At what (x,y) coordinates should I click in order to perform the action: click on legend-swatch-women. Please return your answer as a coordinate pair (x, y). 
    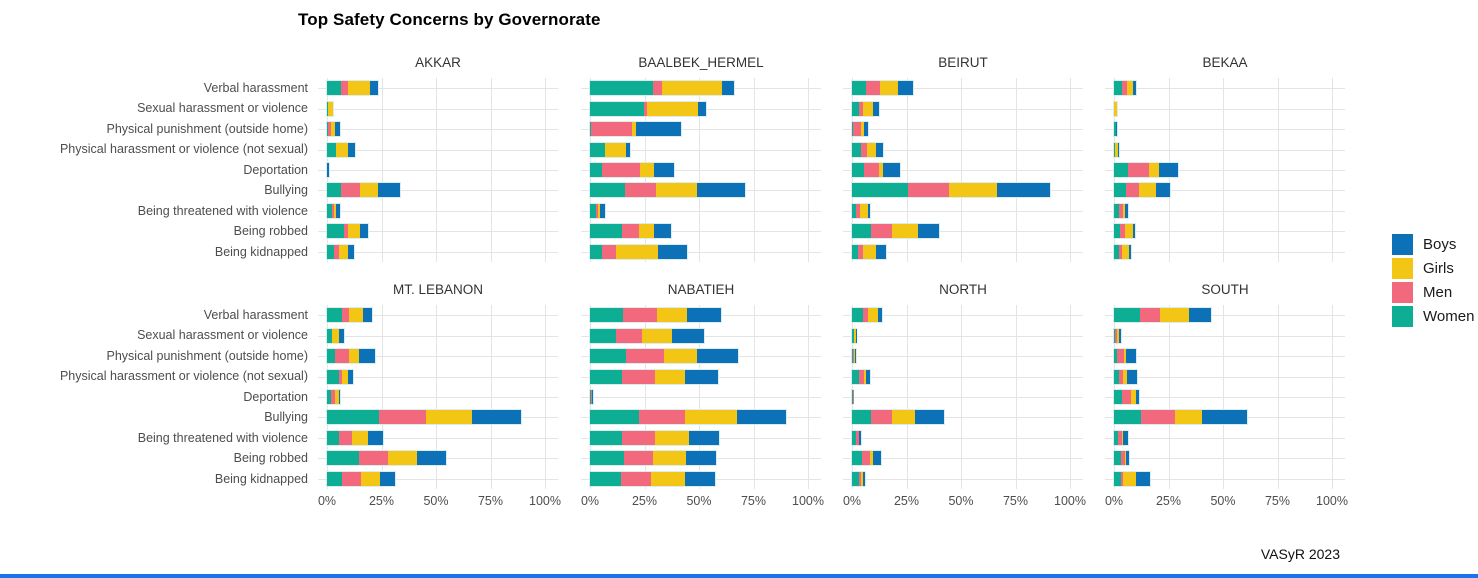
    Looking at the image, I should click on (1402, 316).